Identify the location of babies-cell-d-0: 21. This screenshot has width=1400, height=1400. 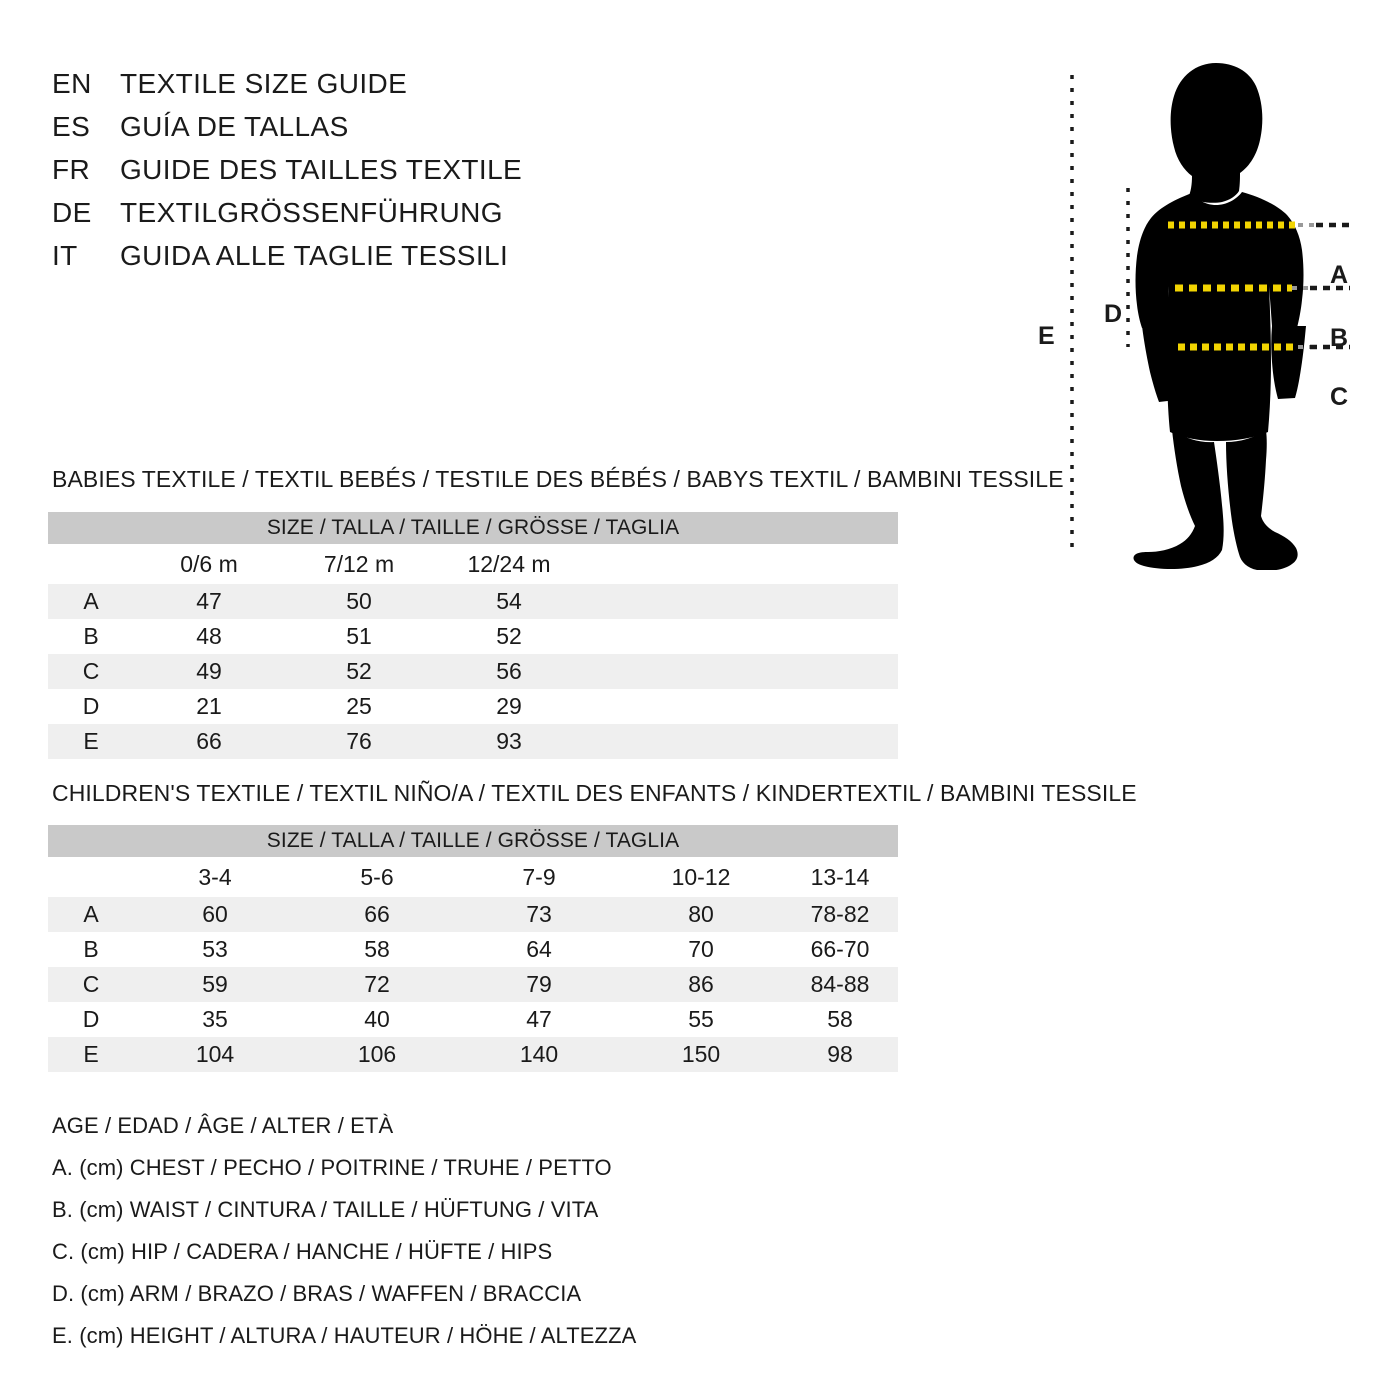
(209, 706).